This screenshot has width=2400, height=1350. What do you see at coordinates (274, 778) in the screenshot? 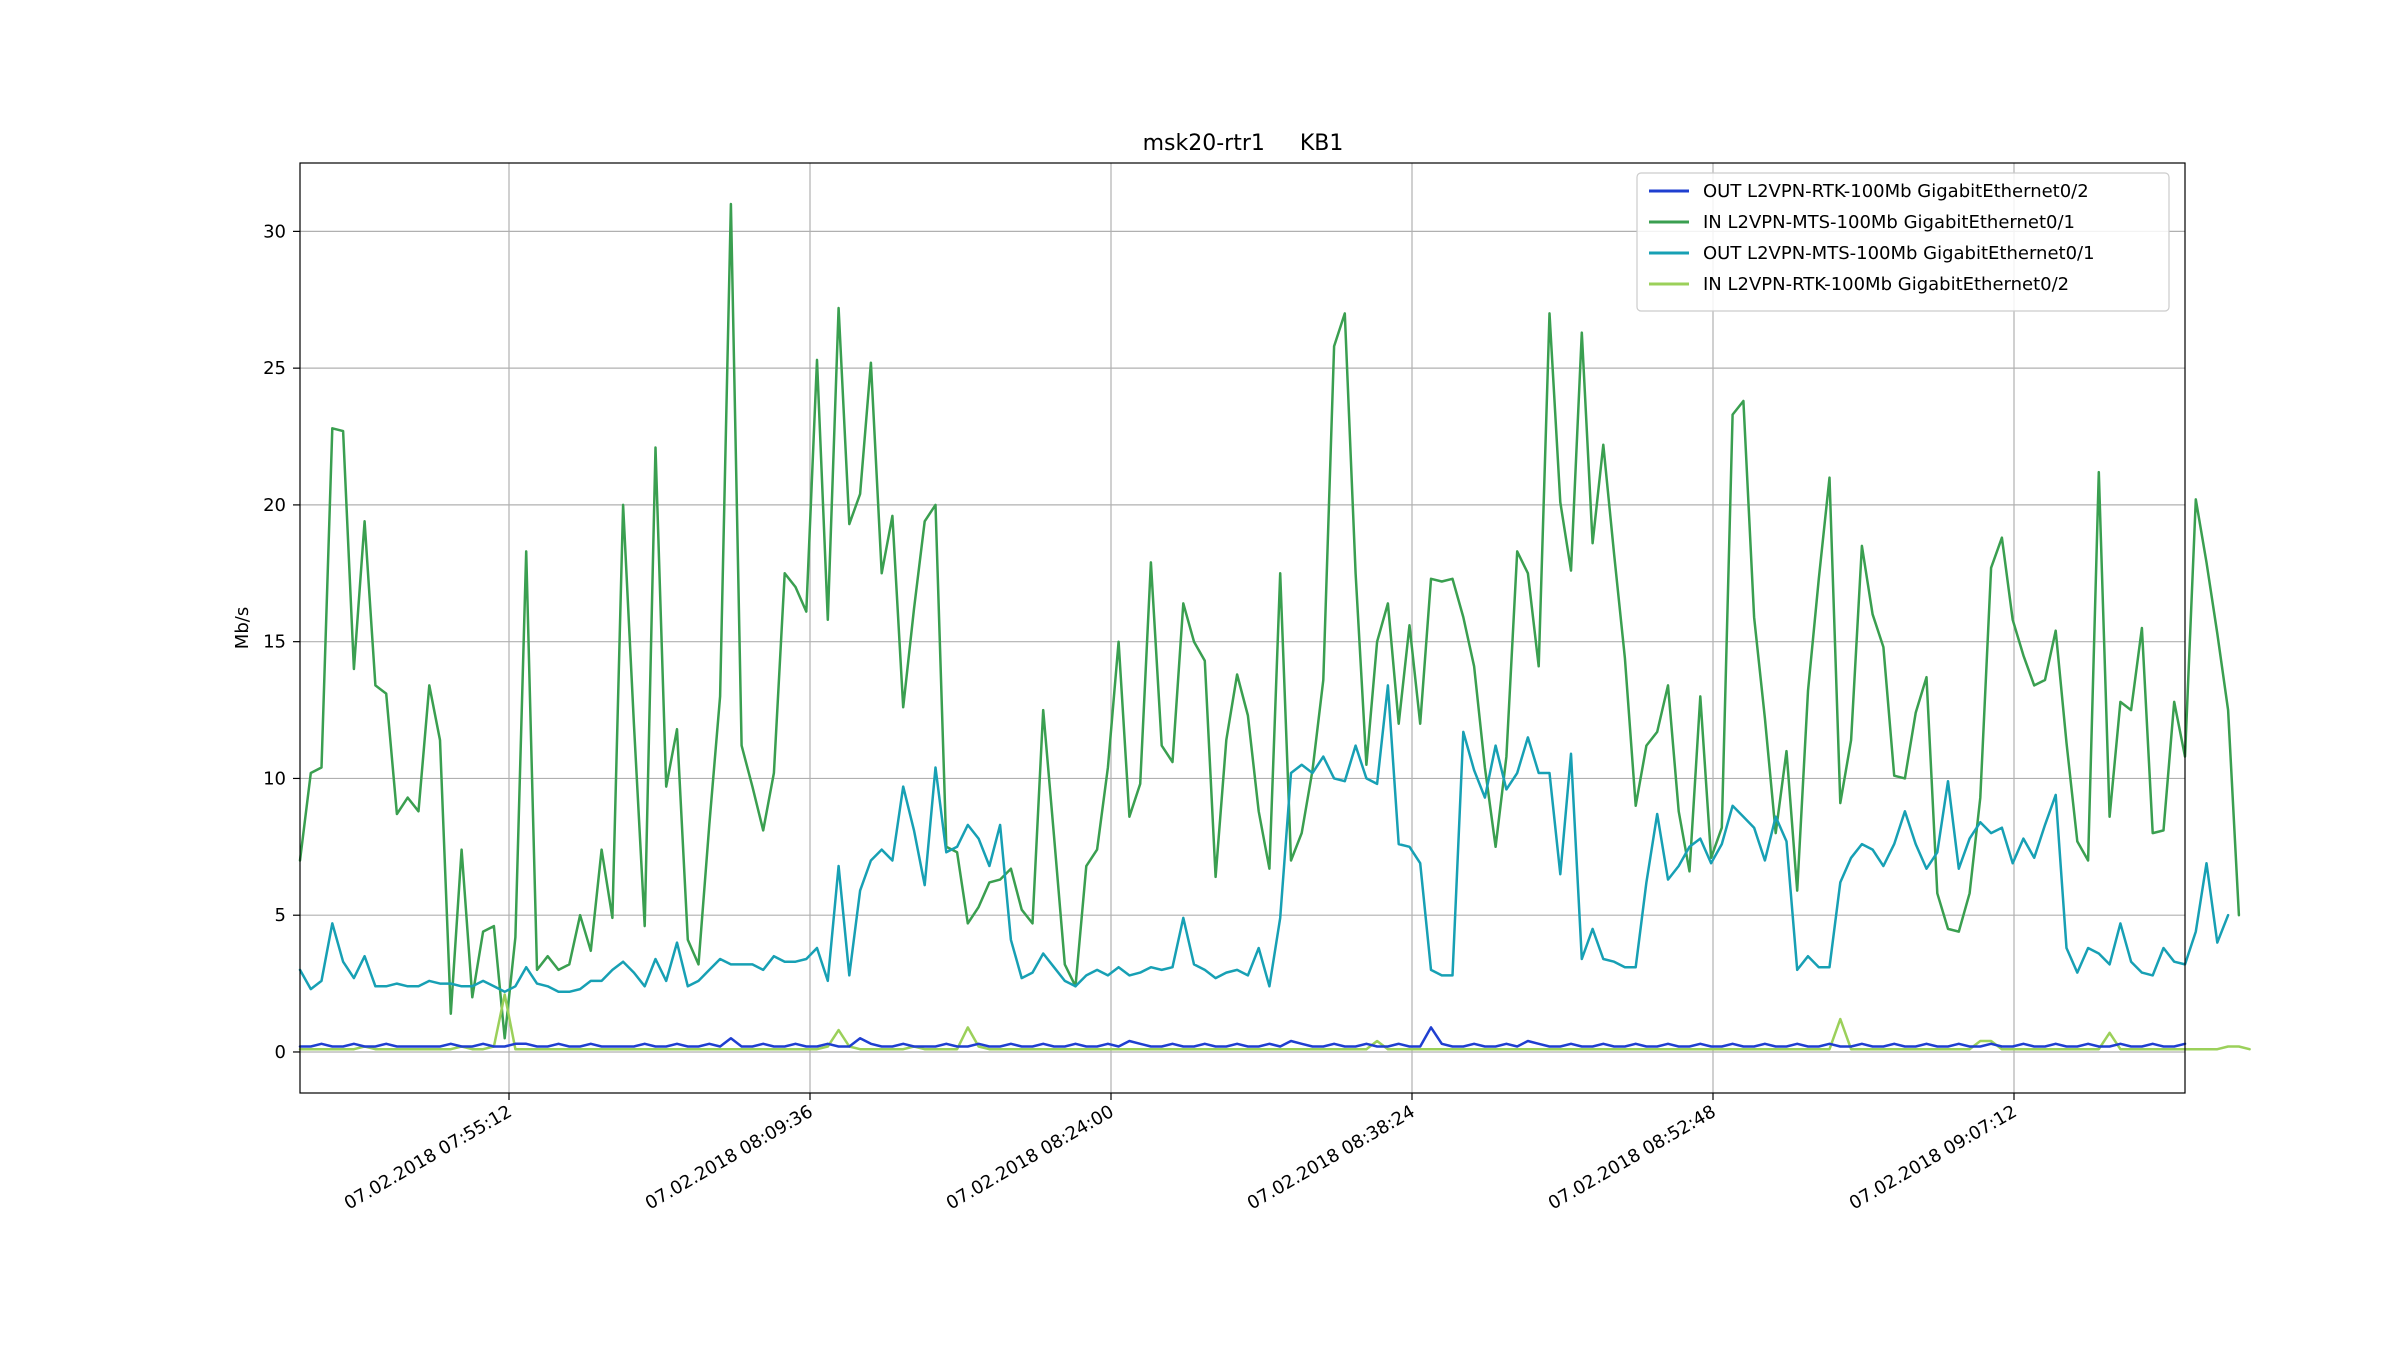
I see `y-tick-label: 10` at bounding box center [274, 778].